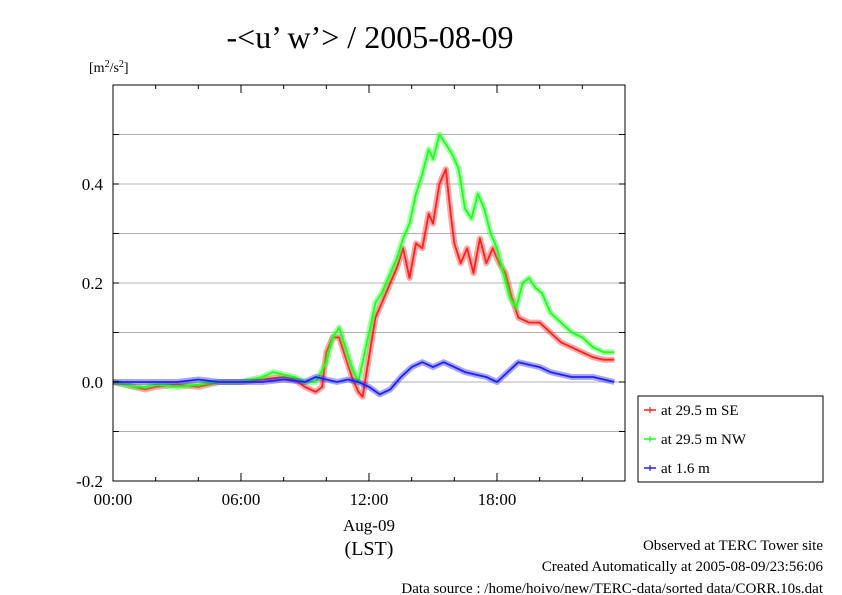  I want to click on legend-label: at 1.6 m, so click(685, 469).